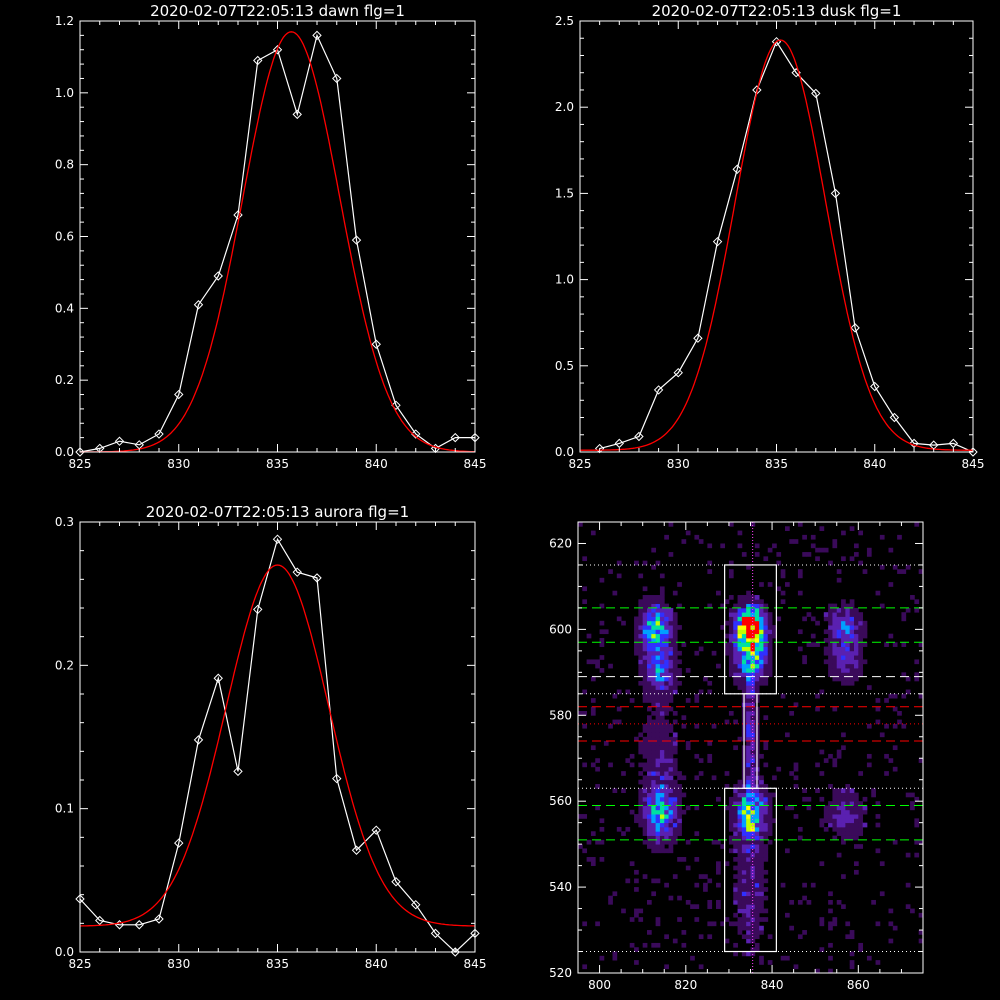 This screenshot has width=1000, height=1000. Describe the element at coordinates (475, 464) in the screenshot. I see `x-tick-label: 845` at that location.